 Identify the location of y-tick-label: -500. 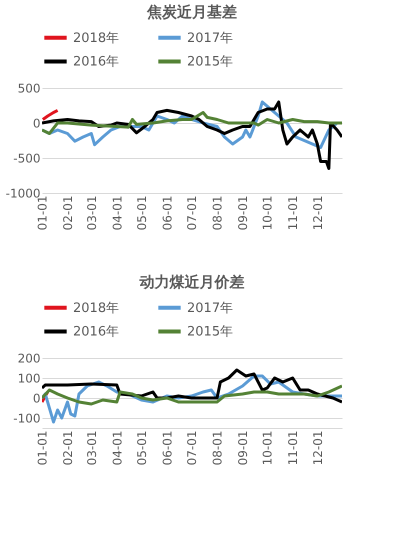
(26, 159).